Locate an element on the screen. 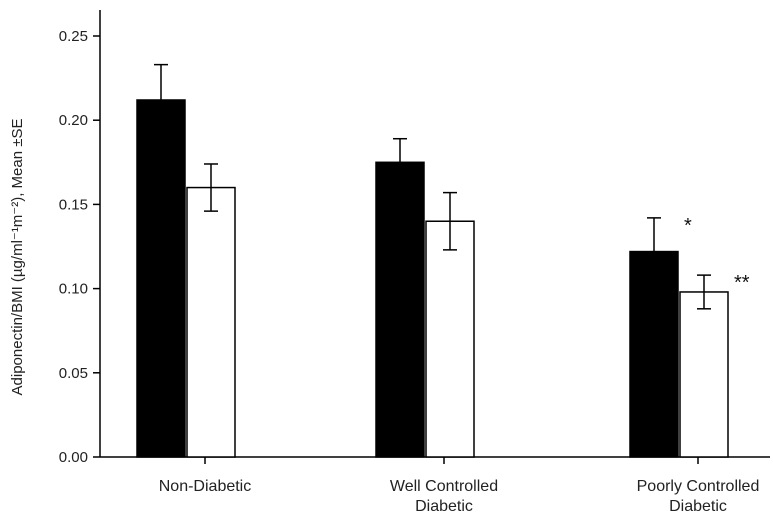 The height and width of the screenshot is (515, 773). y-tick-label: 0.15 is located at coordinates (73, 204).